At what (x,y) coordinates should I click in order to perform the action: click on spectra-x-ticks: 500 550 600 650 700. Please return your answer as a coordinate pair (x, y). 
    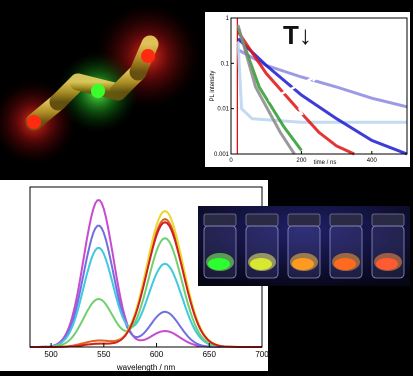
    Looking at the image, I should click on (156, 351).